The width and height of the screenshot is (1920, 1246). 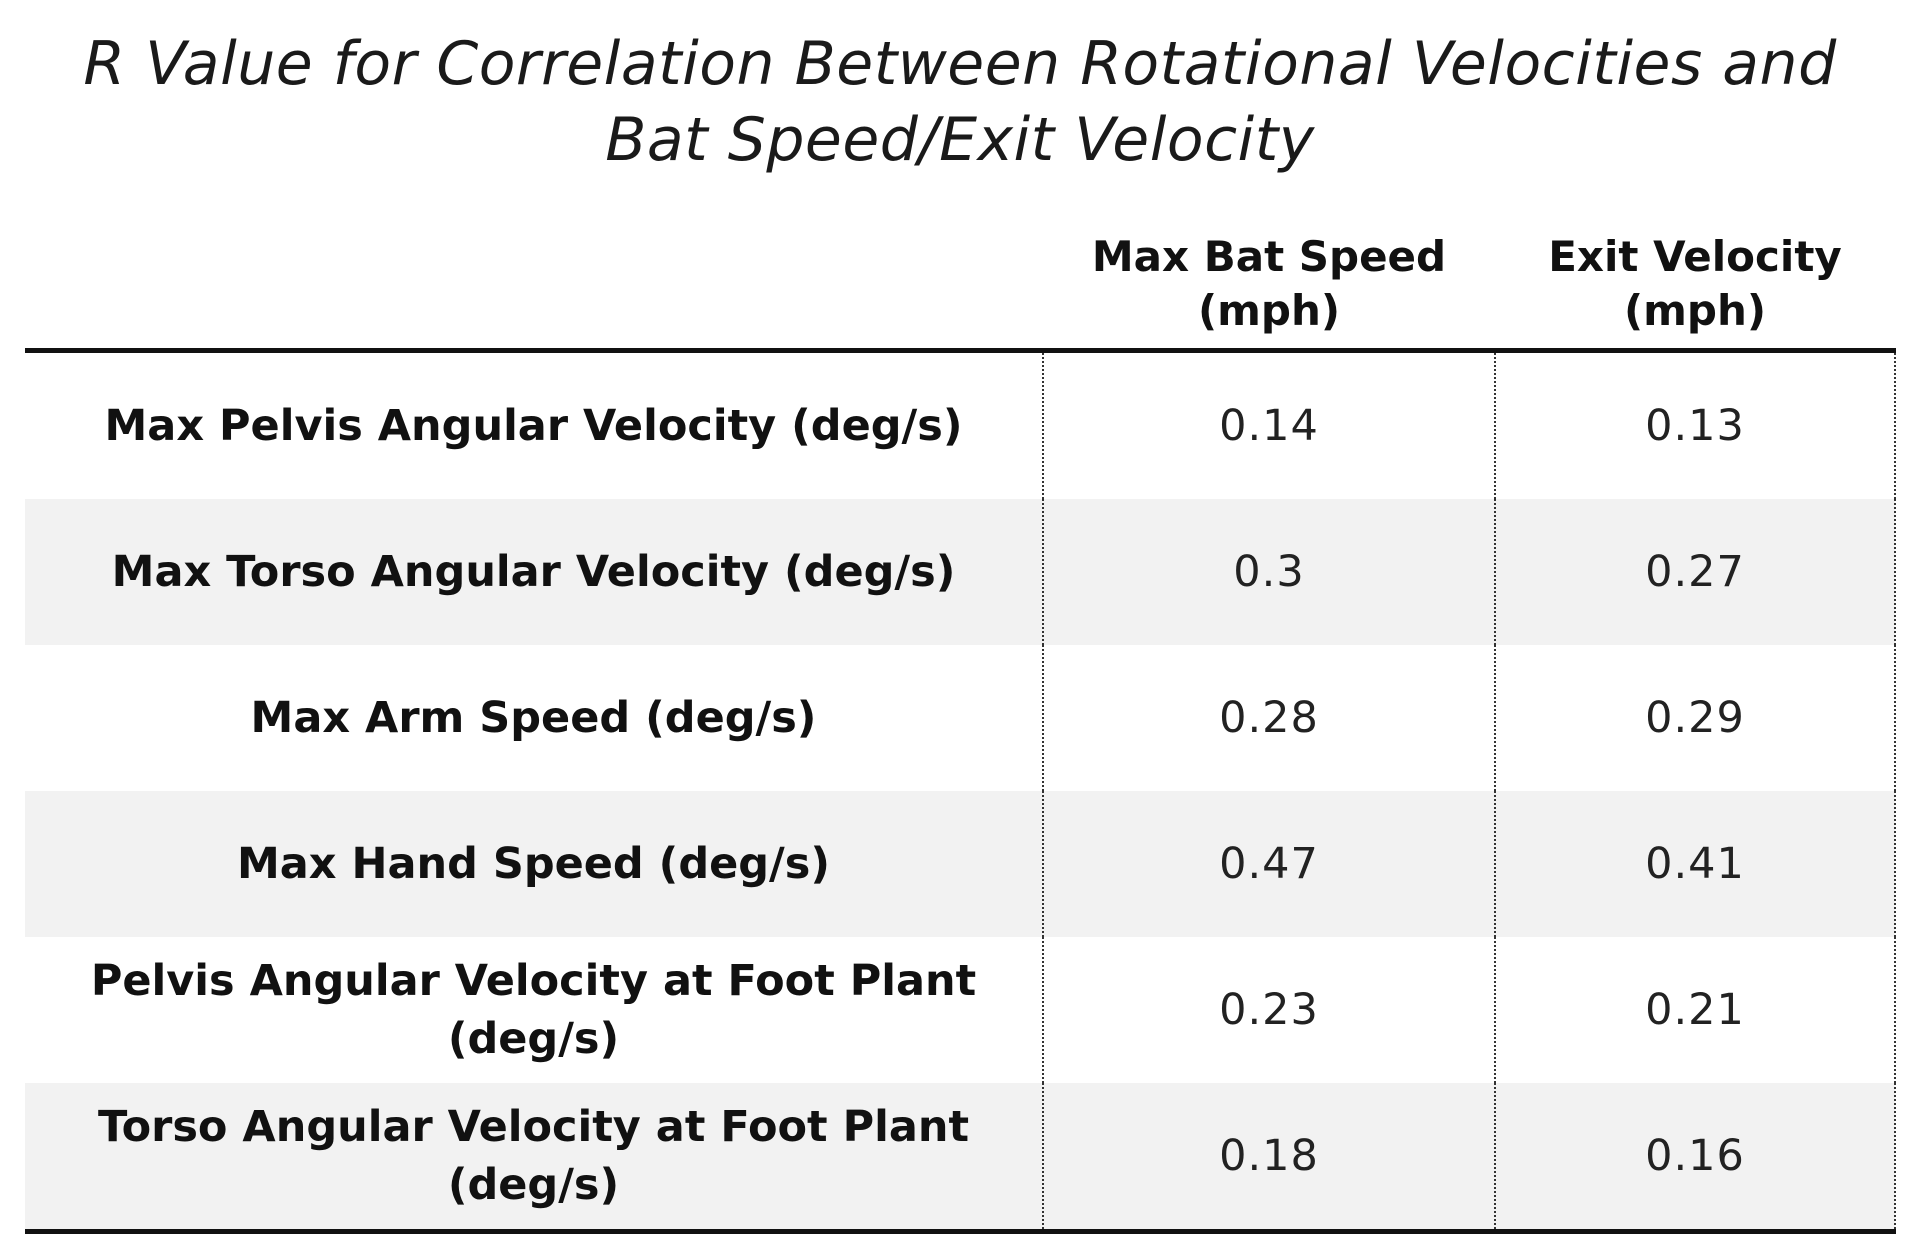 I want to click on header-row-label-cell, so click(x=534, y=276).